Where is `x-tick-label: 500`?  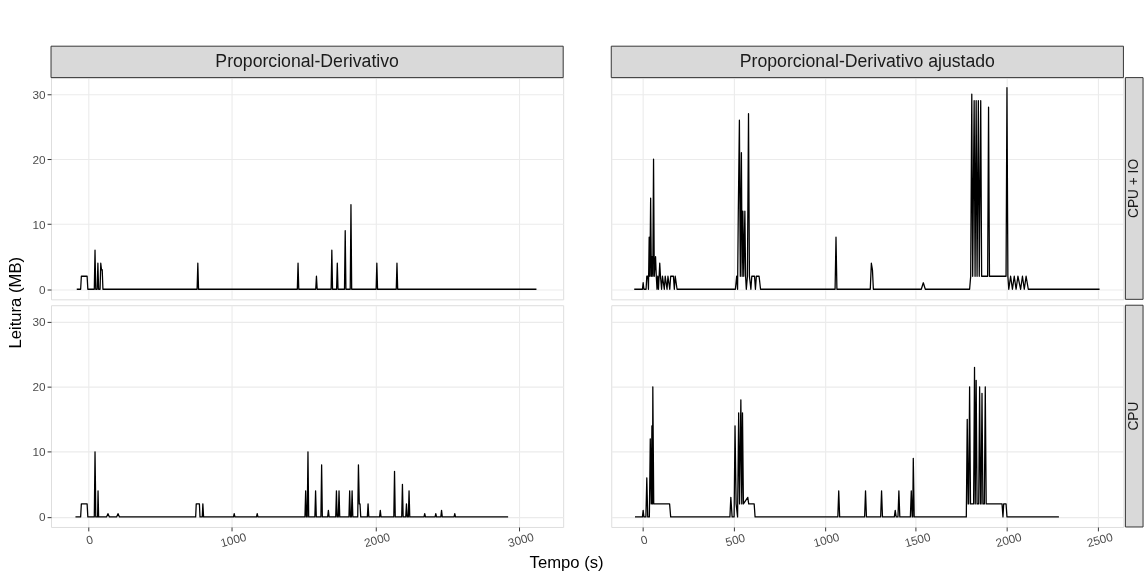
x-tick-label: 500 is located at coordinates (735, 539).